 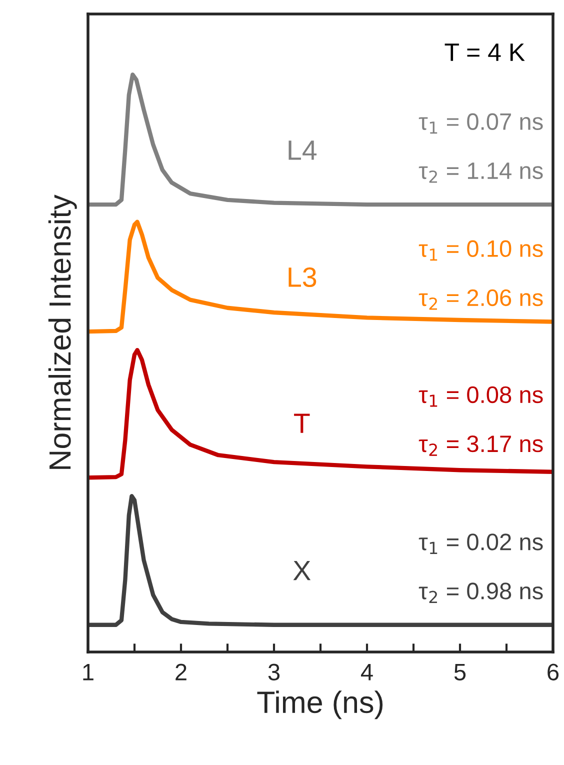 What do you see at coordinates (480, 250) in the screenshot?
I see `annotation: τ$_{1}$ = 0.10 ns` at bounding box center [480, 250].